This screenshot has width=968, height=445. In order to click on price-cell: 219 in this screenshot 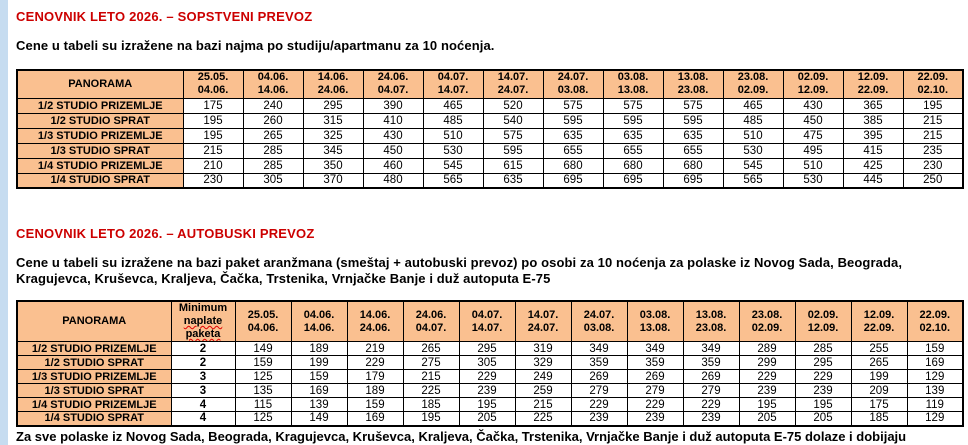, I will do `click(375, 348)`.